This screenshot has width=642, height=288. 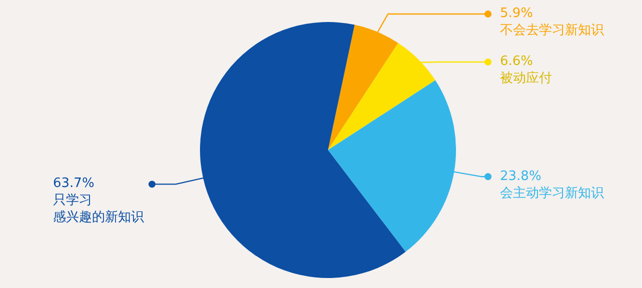 What do you see at coordinates (74, 183) in the screenshot?
I see `data-label: 63.7%` at bounding box center [74, 183].